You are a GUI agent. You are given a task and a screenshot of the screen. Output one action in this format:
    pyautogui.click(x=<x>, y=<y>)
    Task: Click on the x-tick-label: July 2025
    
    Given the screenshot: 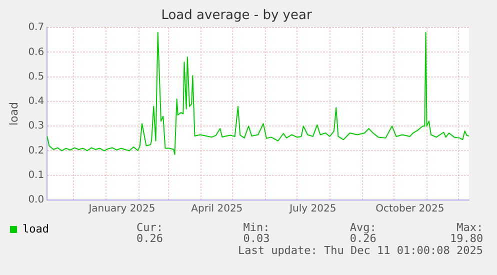 What is the action you would take?
    pyautogui.click(x=312, y=209)
    